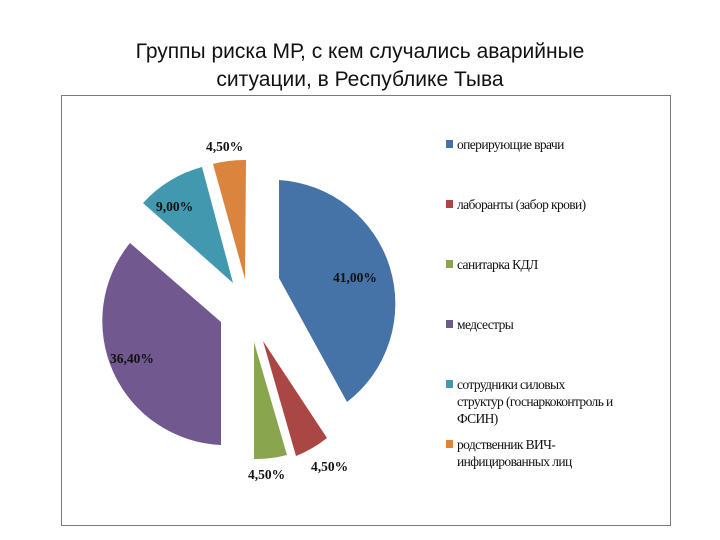 This screenshot has width=720, height=540. Describe the element at coordinates (514, 453) in the screenshot. I see `legend-label: родственник ВИЧ- инфицированных лиц` at that location.